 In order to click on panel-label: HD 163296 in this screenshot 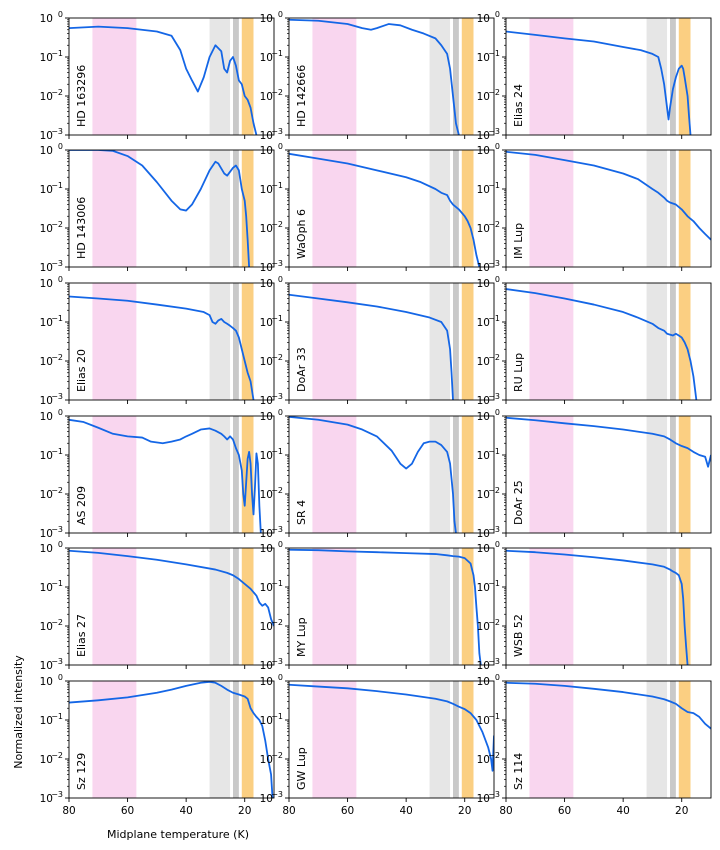, I will do `click(81, 96)`.